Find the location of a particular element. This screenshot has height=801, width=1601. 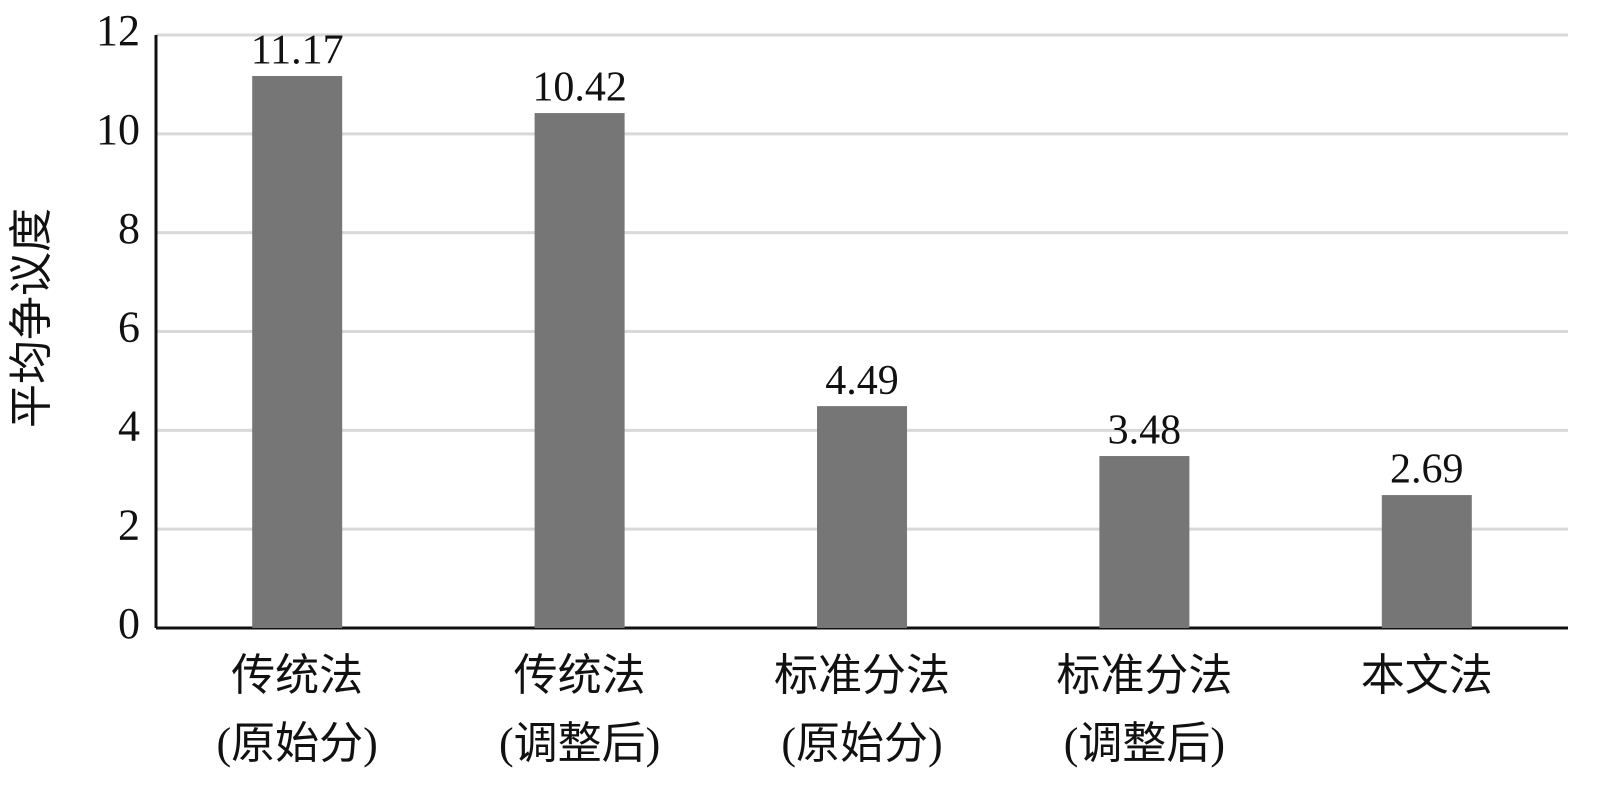

y-tick-label: 8 is located at coordinates (129, 228).